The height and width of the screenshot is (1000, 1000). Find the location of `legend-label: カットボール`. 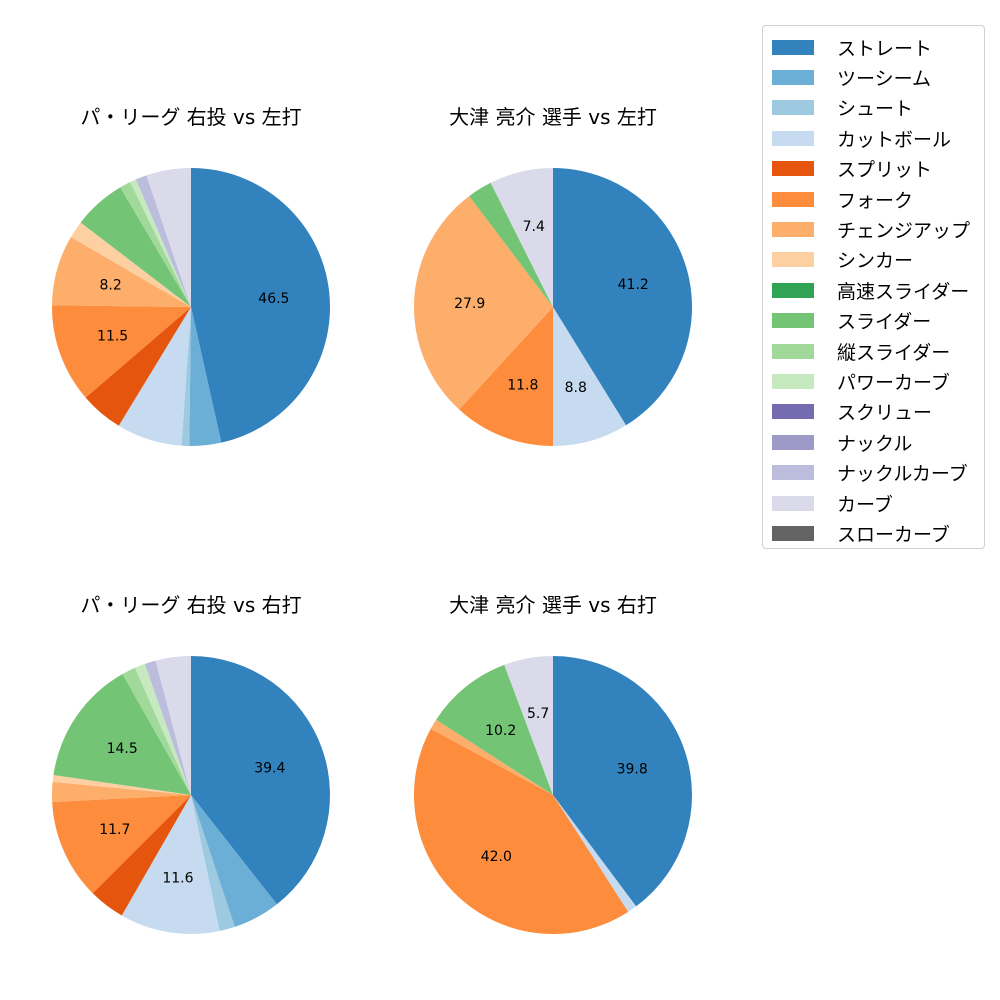

legend-label: カットボール is located at coordinates (894, 139).